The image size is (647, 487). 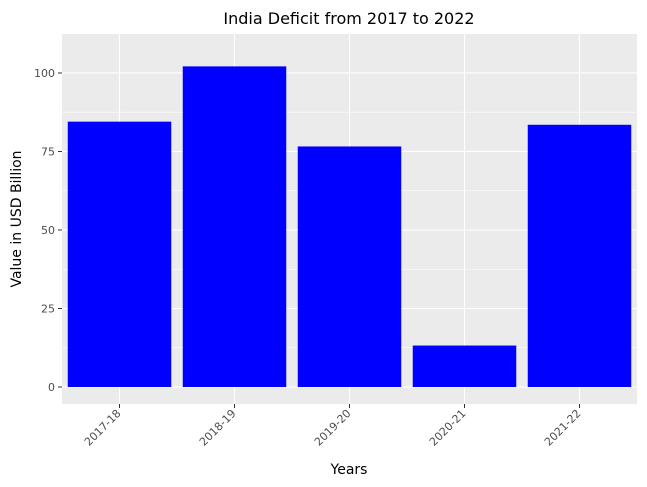 I want to click on y-tick-label: 50, so click(x=48, y=230).